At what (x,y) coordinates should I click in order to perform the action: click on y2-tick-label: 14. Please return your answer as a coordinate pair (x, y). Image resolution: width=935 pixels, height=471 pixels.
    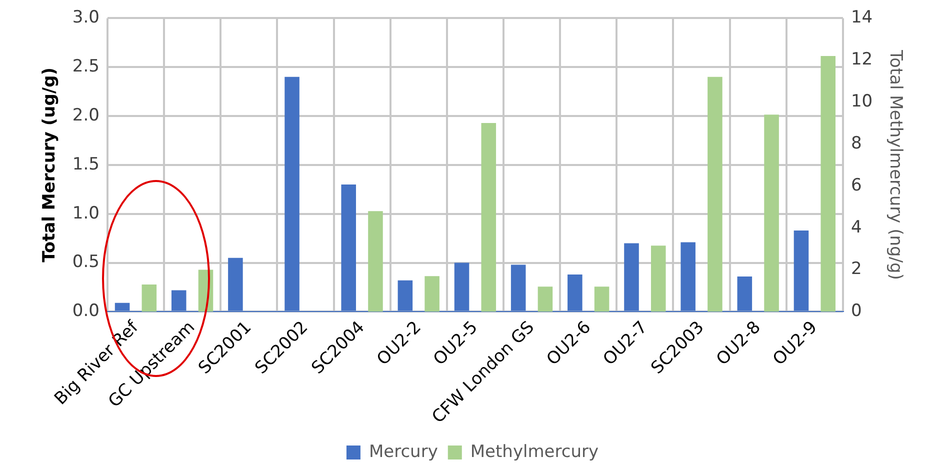
    Looking at the image, I should click on (861, 18).